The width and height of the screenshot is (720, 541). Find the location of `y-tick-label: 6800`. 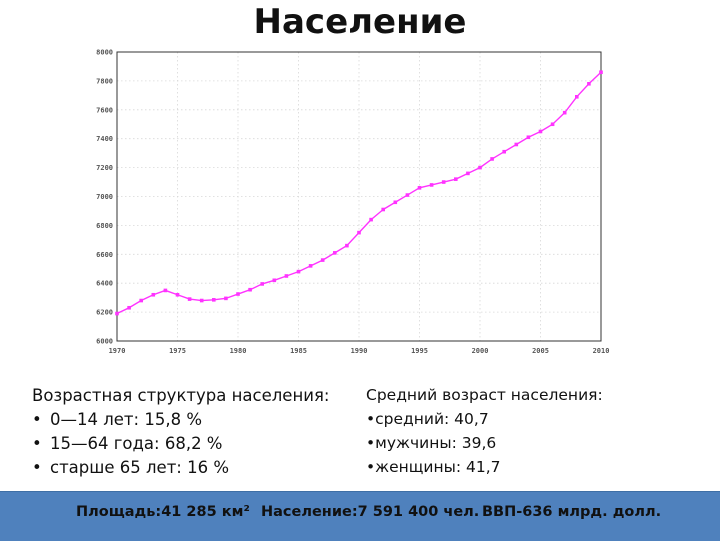

y-tick-label: 6800 is located at coordinates (104, 226).